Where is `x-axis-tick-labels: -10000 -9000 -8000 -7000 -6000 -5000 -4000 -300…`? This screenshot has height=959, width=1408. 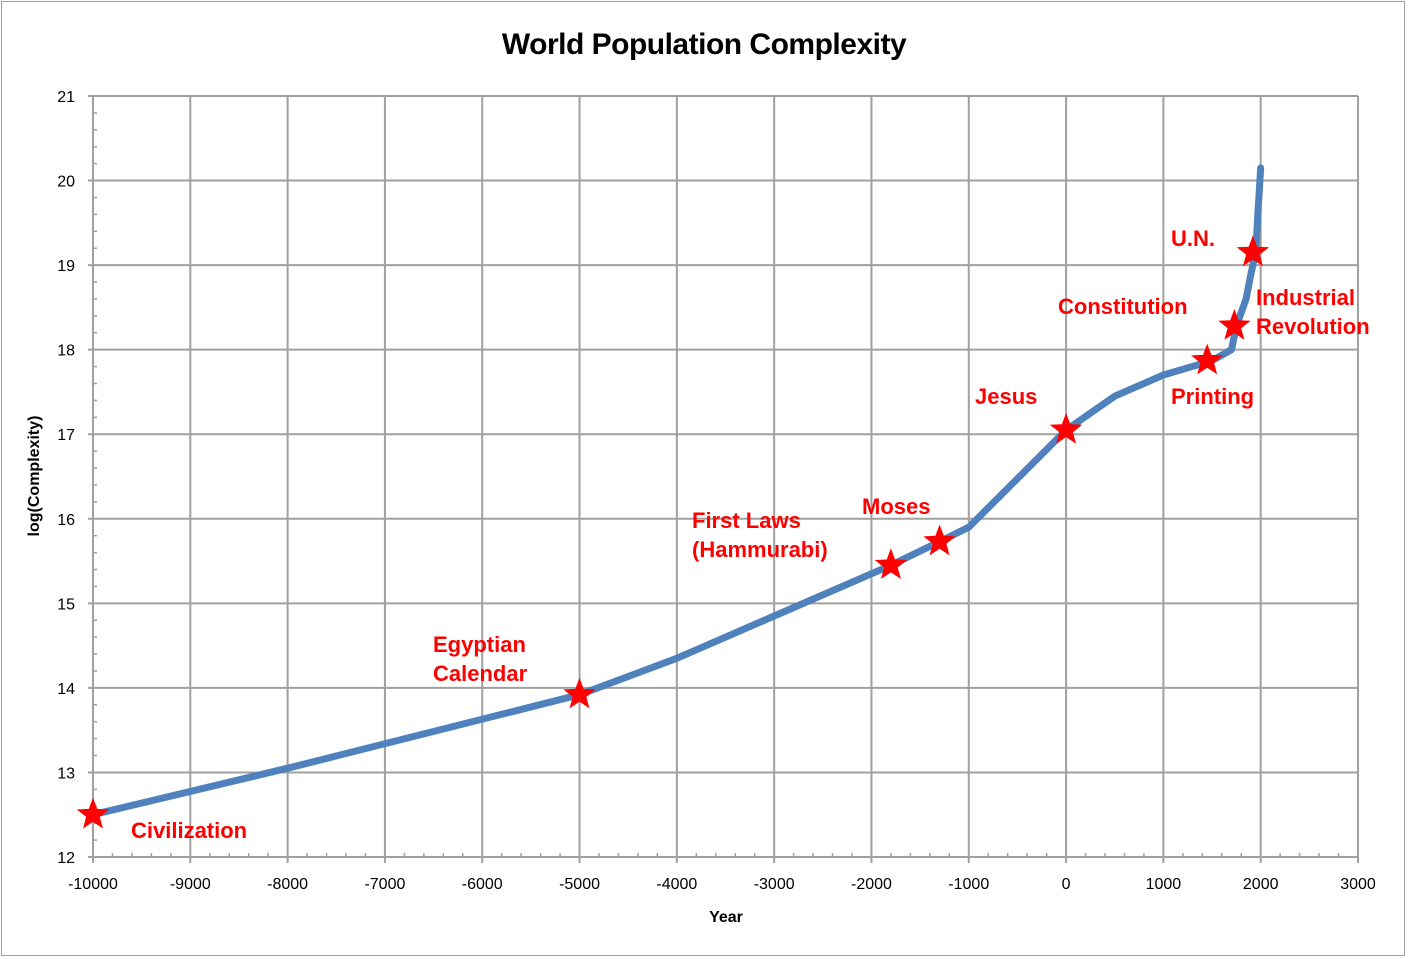
x-axis-tick-labels: -10000 -9000 -8000 -7000 -6000 -5000 -4000 -300… is located at coordinates (722, 884).